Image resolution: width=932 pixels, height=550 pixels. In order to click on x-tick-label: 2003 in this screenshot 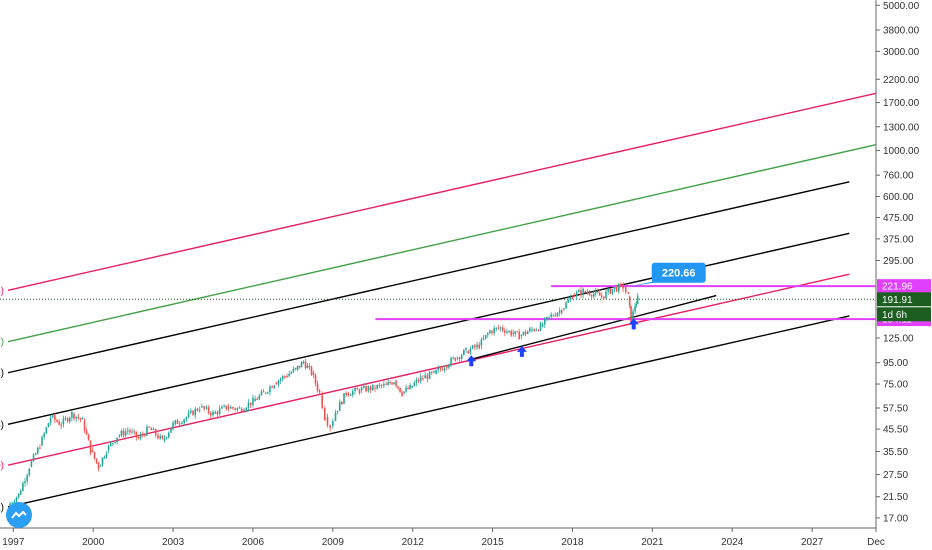, I will do `click(173, 542)`.